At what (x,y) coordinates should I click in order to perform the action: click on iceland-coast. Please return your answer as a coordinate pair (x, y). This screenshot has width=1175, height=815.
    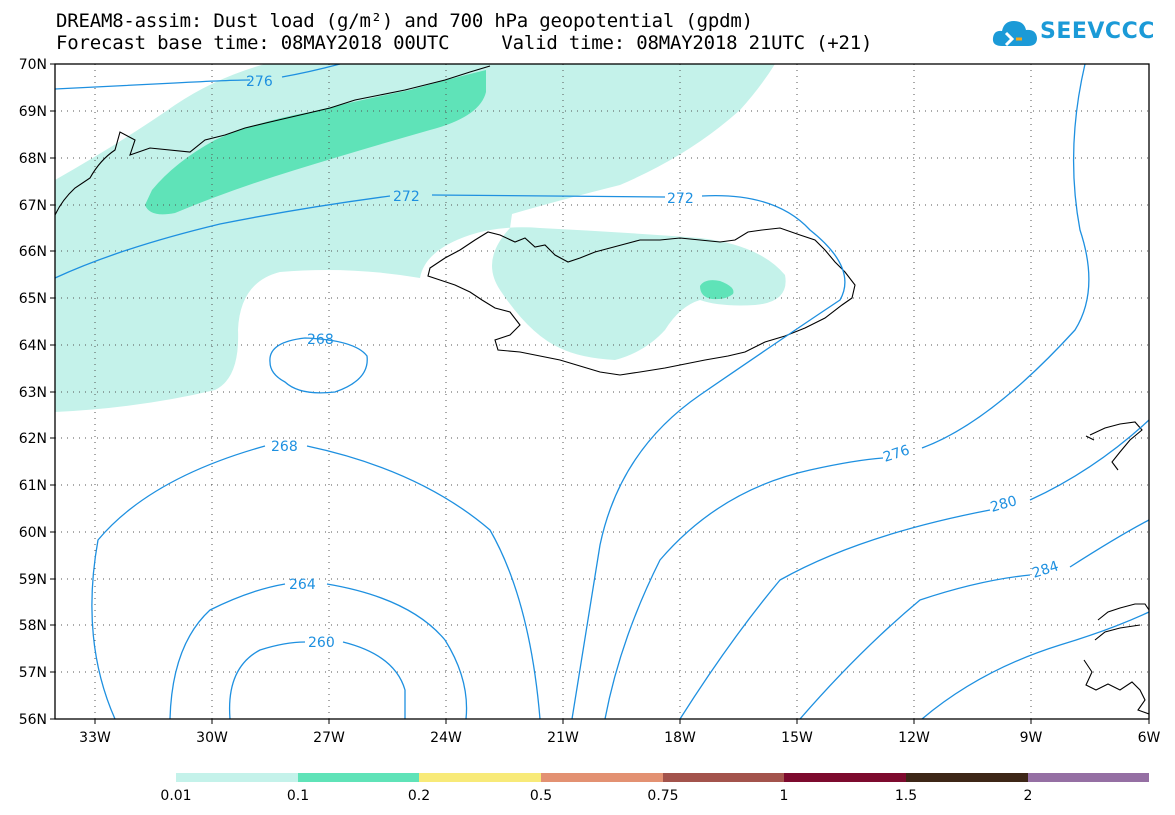
    Looking at the image, I should click on (641, 301).